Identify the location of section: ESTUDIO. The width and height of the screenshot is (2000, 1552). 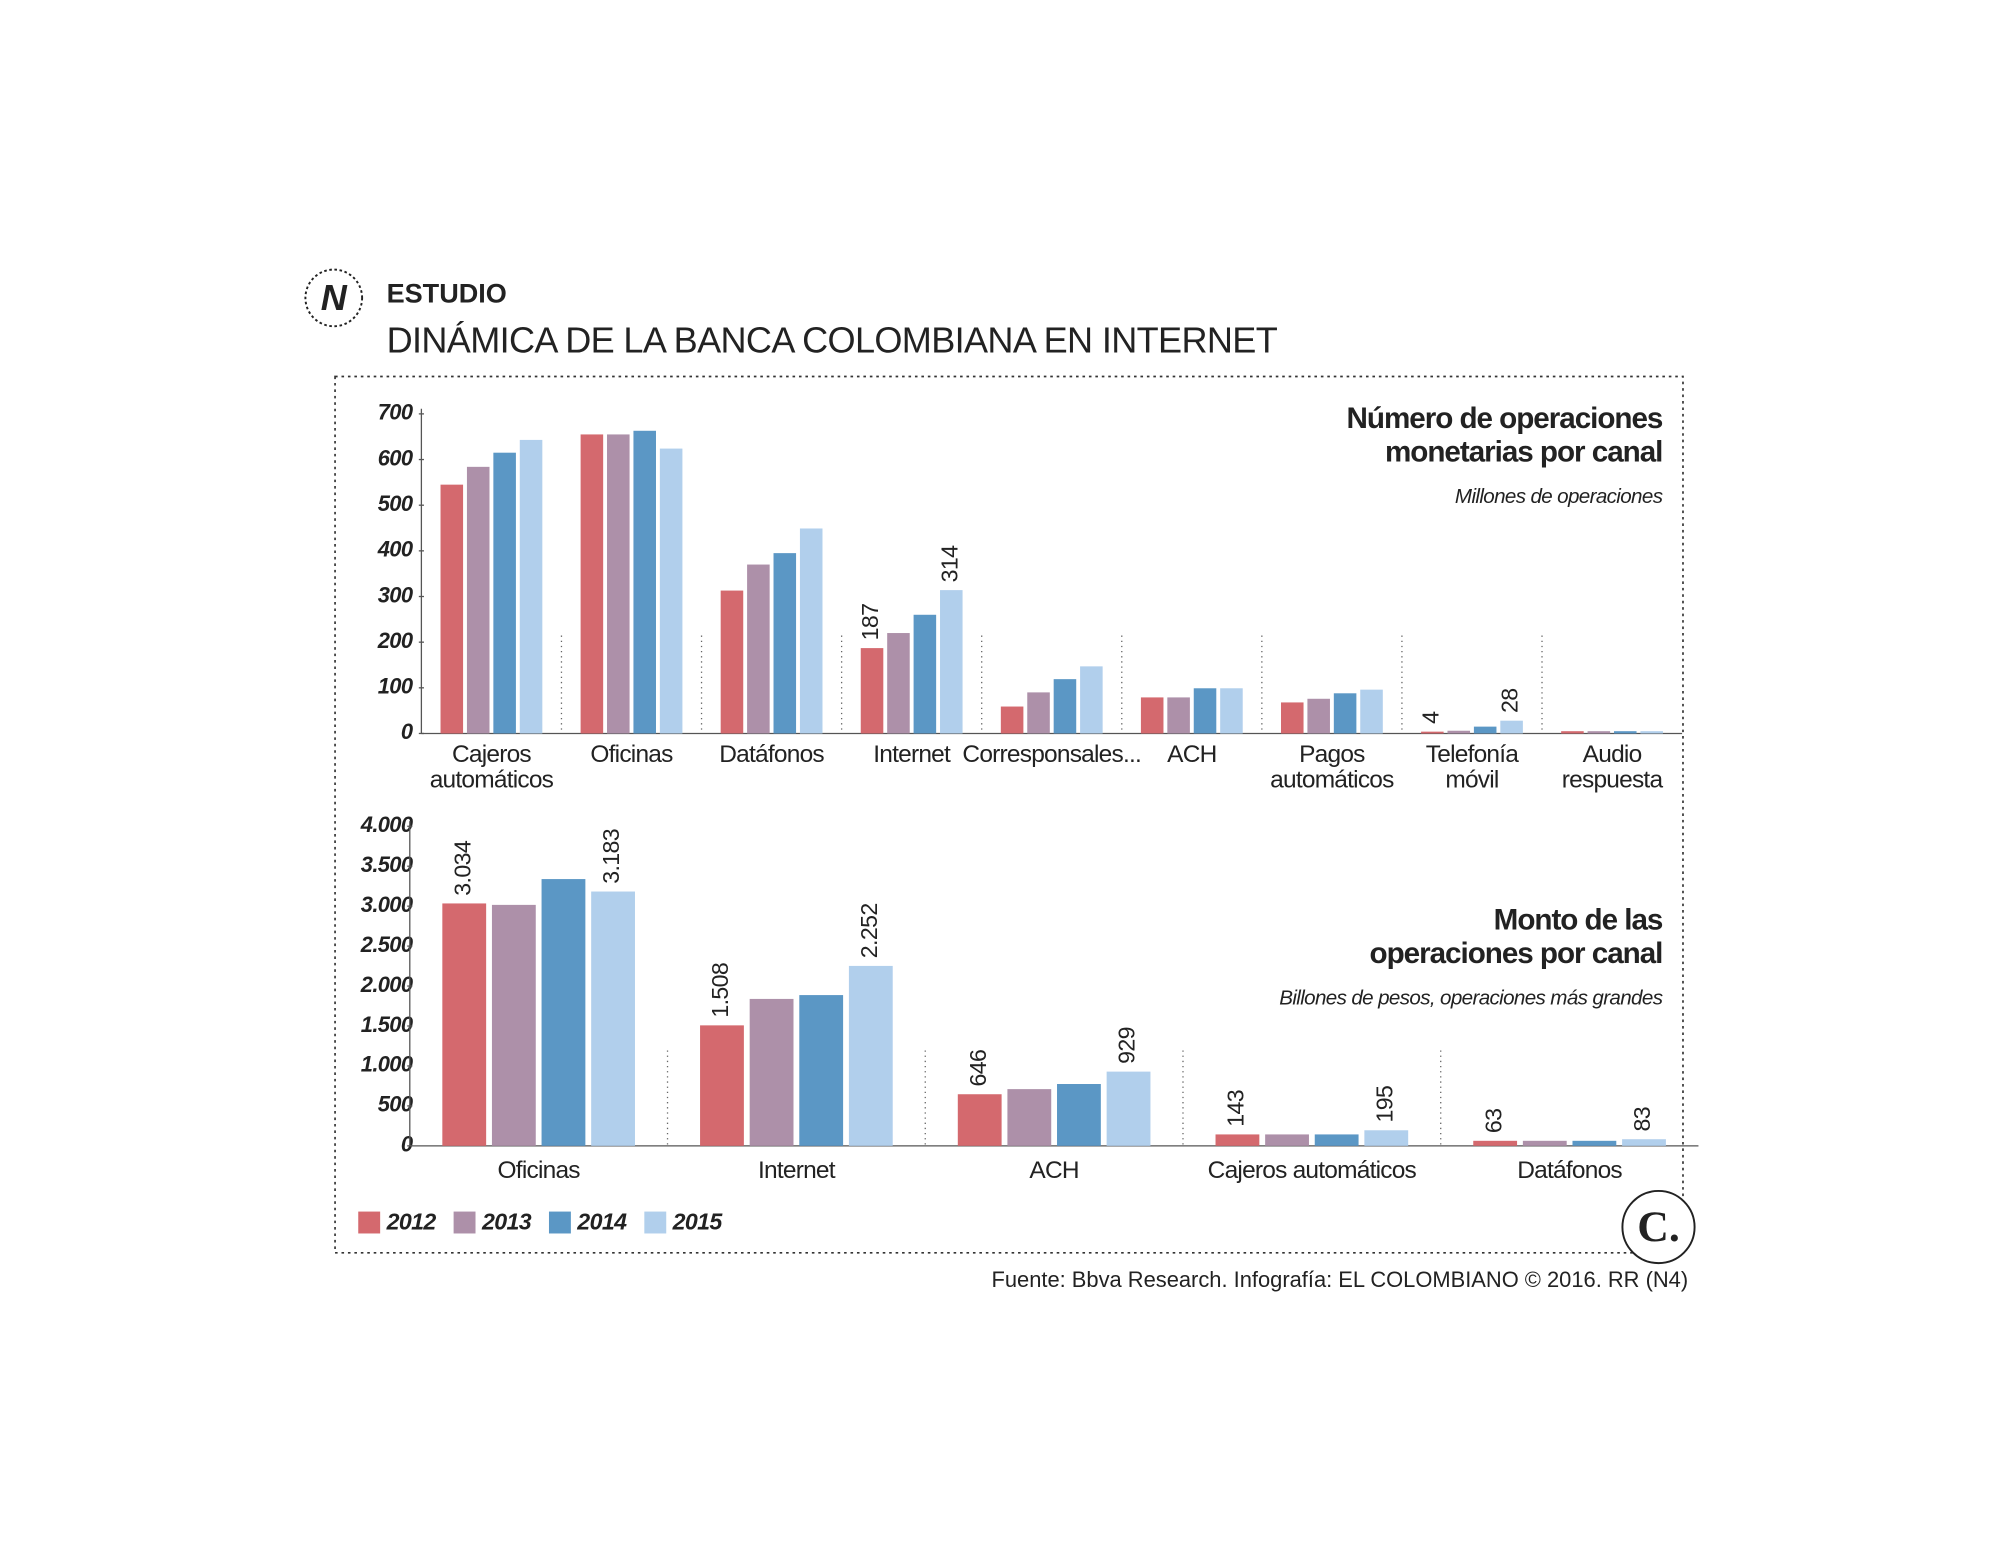
(447, 293).